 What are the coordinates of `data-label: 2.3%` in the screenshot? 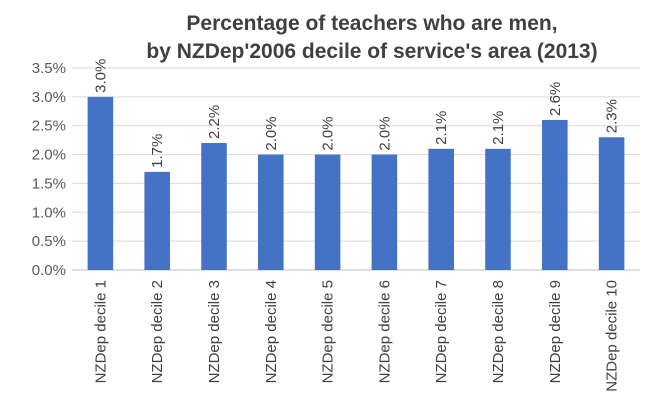 It's located at (612, 116).